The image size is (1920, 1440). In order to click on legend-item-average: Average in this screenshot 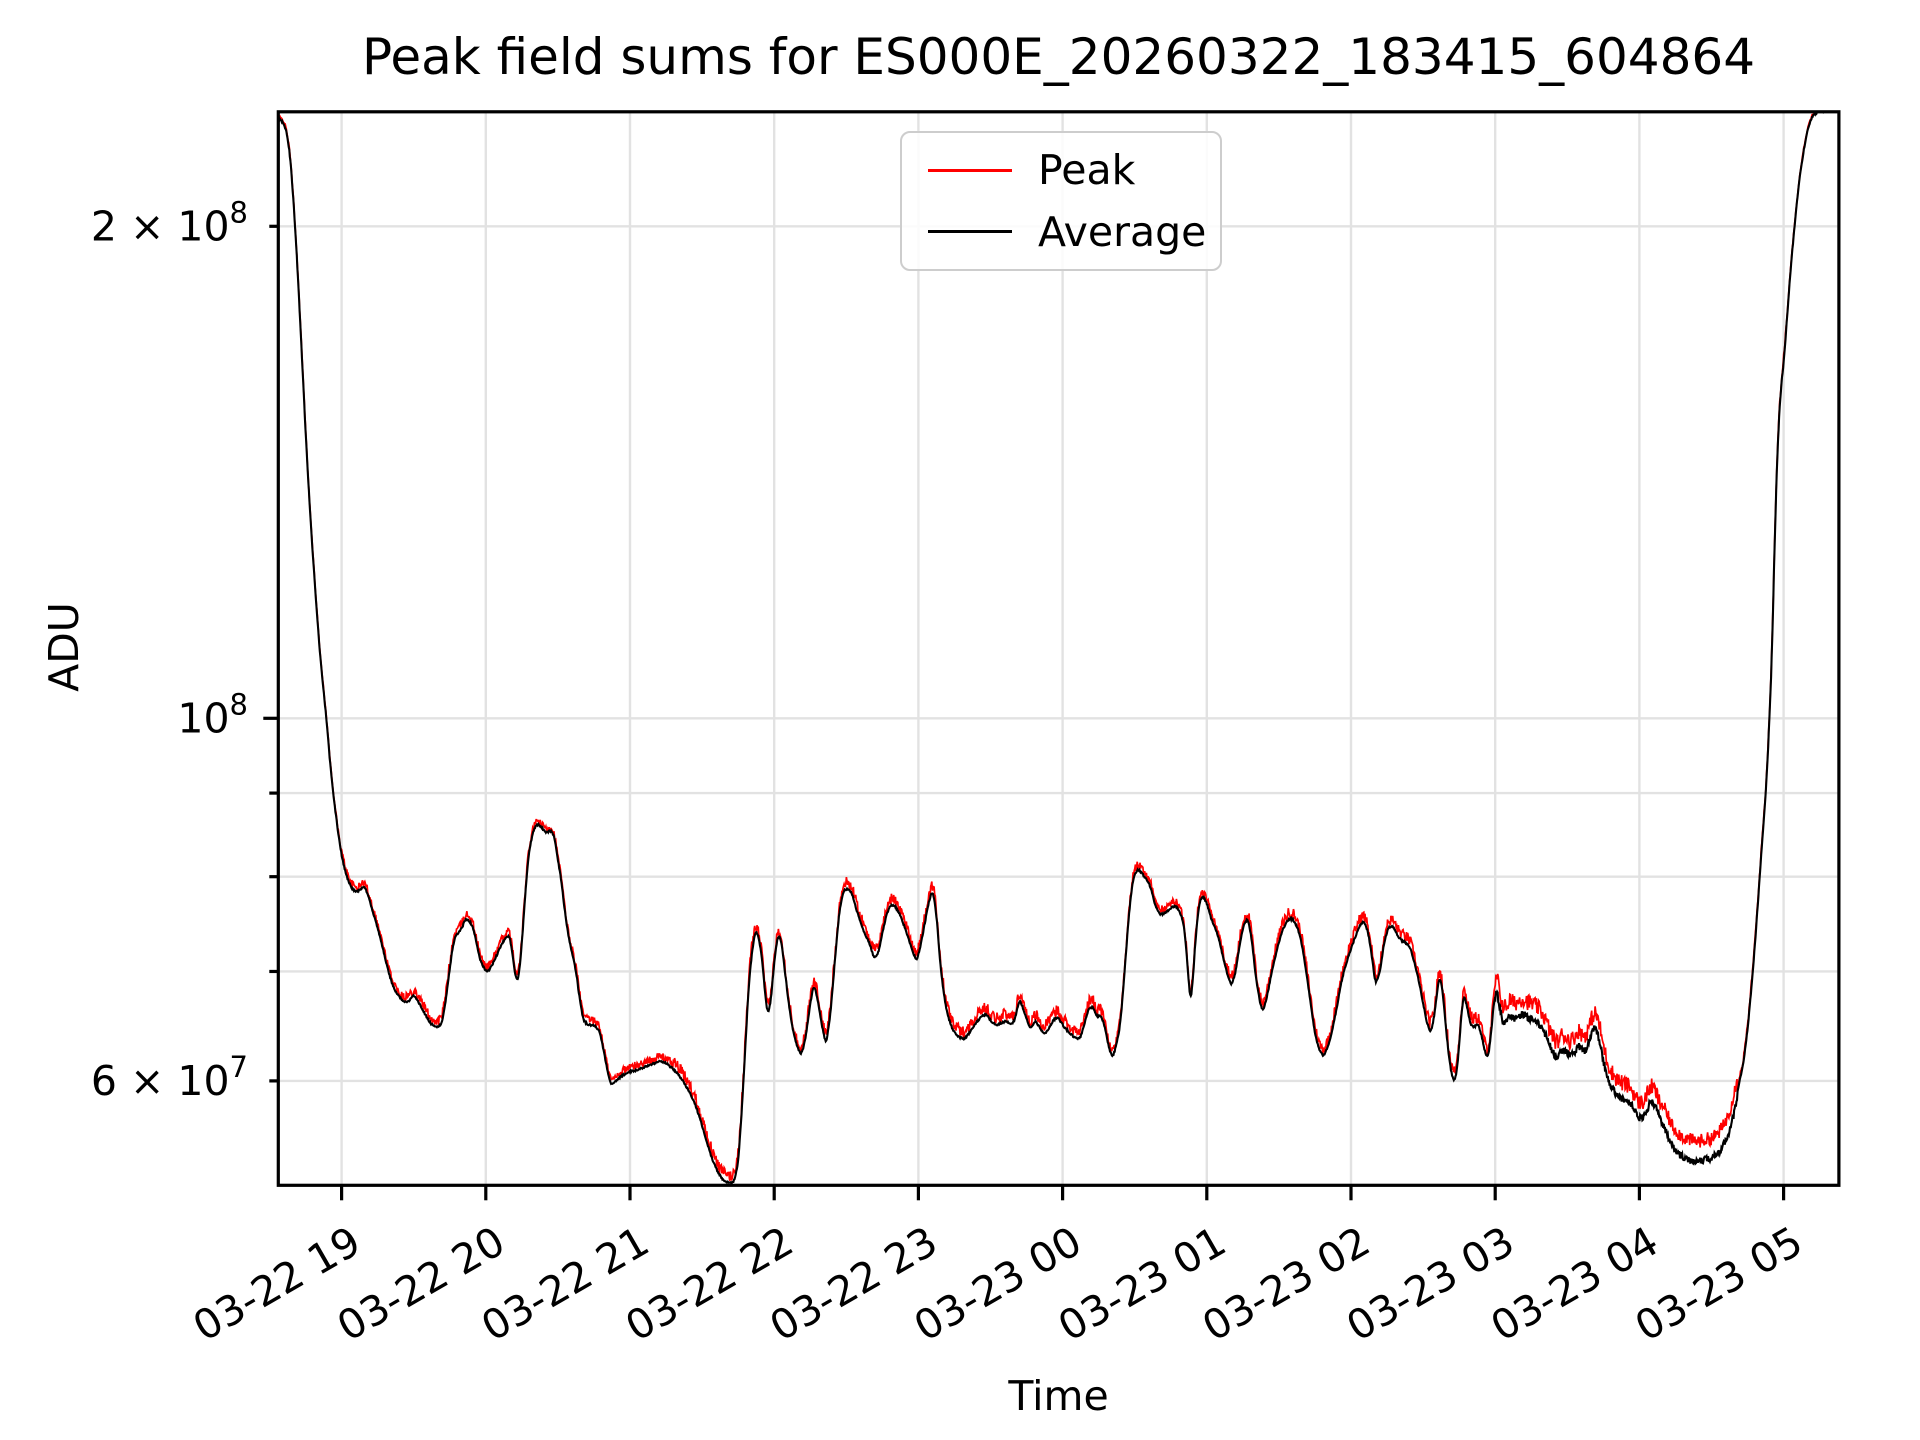, I will do `click(1061, 232)`.